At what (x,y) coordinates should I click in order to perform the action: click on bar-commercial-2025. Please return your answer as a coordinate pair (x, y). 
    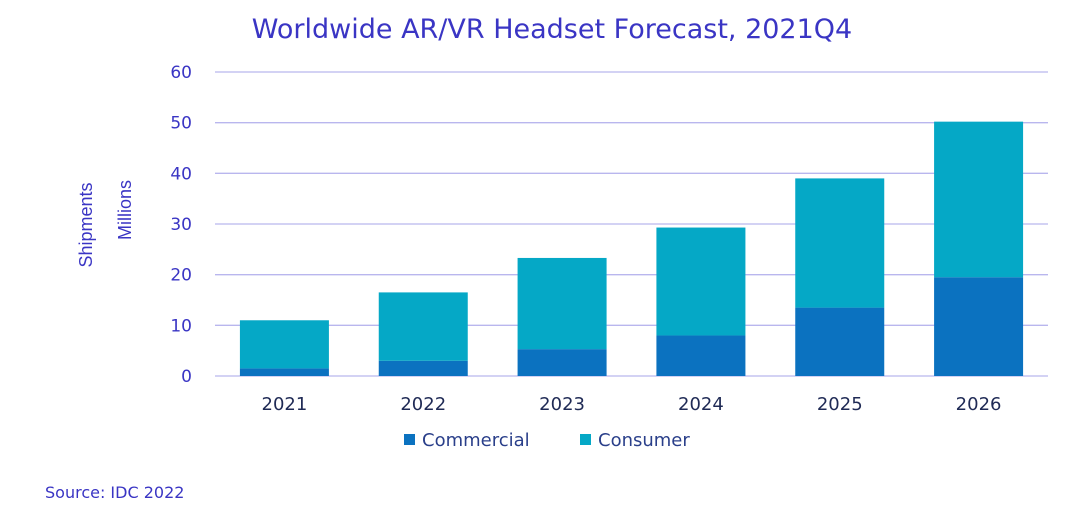
    Looking at the image, I should click on (840, 341).